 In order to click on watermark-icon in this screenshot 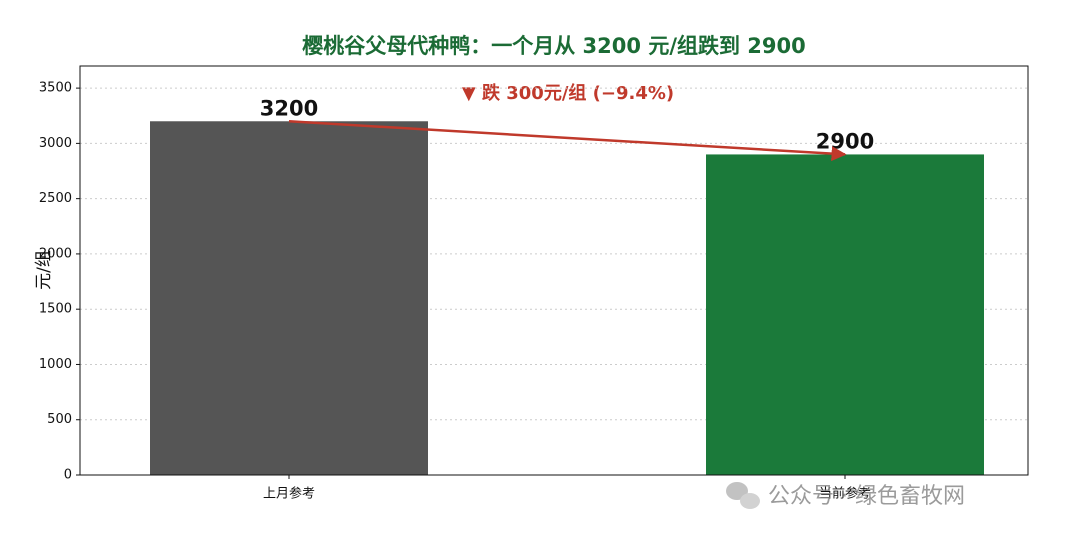, I will do `click(743, 495)`.